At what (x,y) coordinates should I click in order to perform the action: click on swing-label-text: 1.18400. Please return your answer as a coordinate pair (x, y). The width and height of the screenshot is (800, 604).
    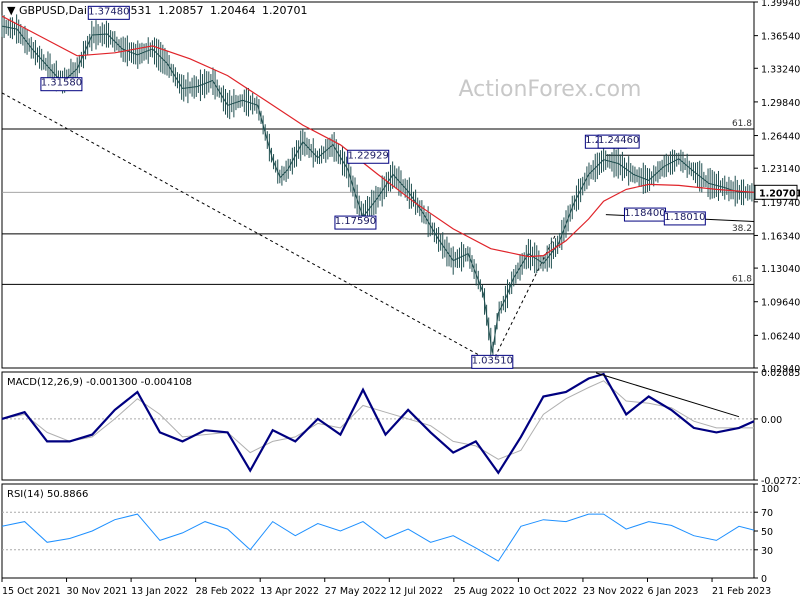
    Looking at the image, I should click on (644, 213).